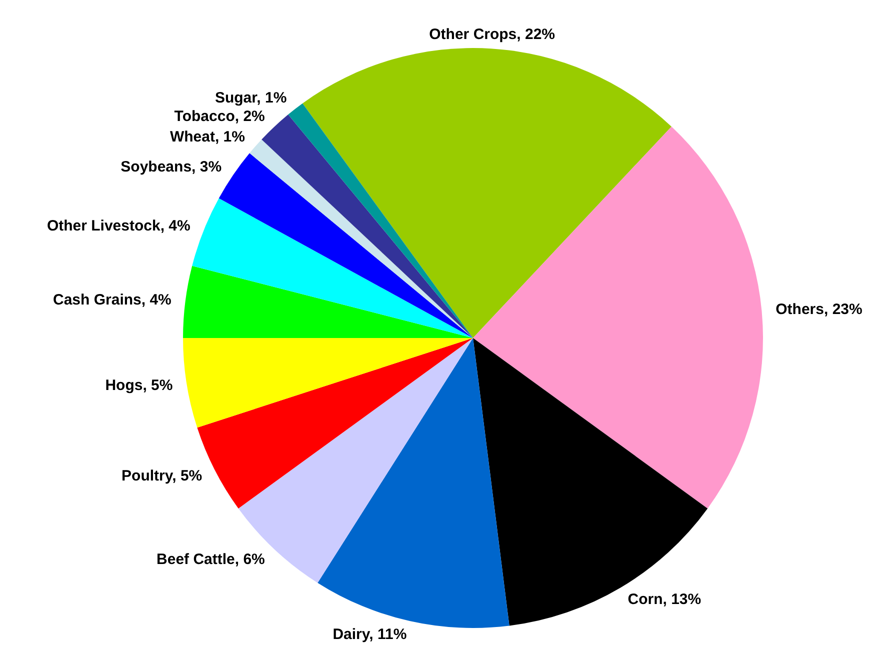 This screenshot has width=882, height=653. I want to click on slice-label: Sugar, 1%, so click(250, 97).